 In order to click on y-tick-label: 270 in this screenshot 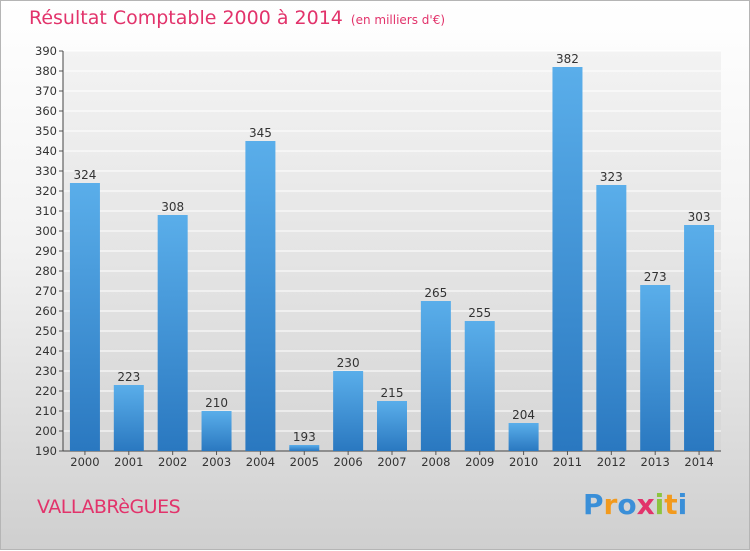, I will do `click(46, 291)`.